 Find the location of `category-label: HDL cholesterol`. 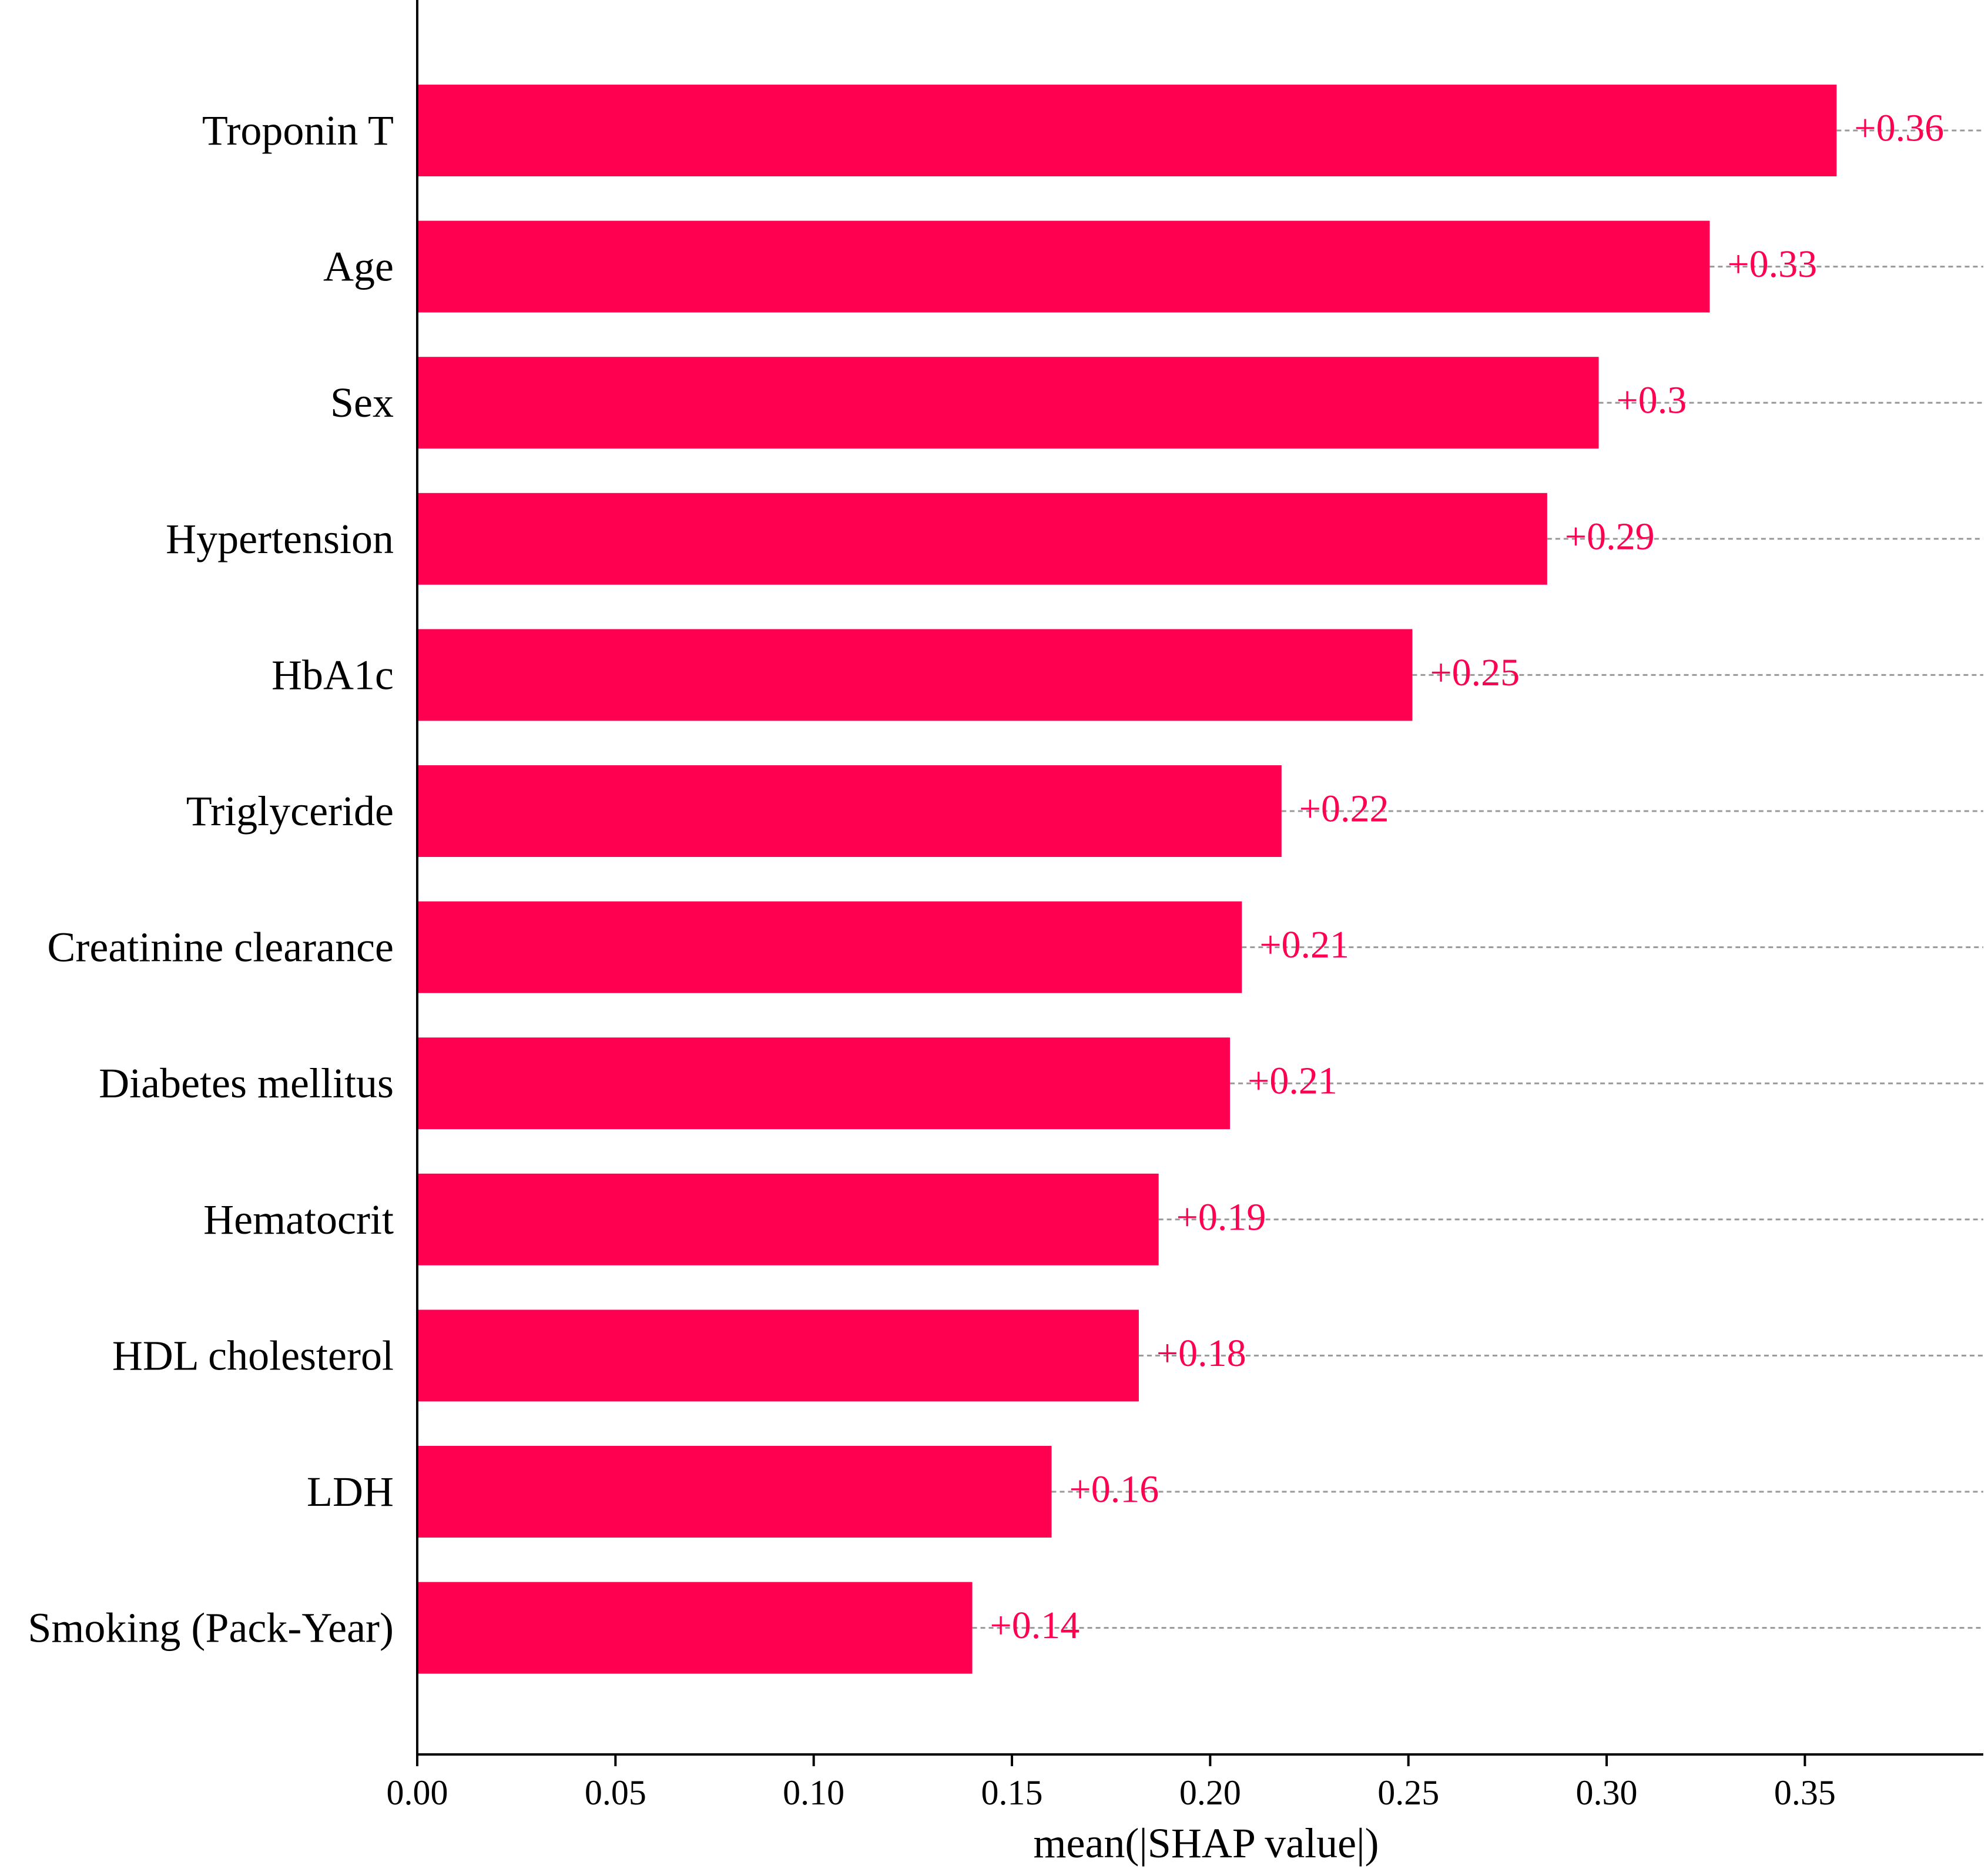

category-label: HDL cholesterol is located at coordinates (253, 1355).